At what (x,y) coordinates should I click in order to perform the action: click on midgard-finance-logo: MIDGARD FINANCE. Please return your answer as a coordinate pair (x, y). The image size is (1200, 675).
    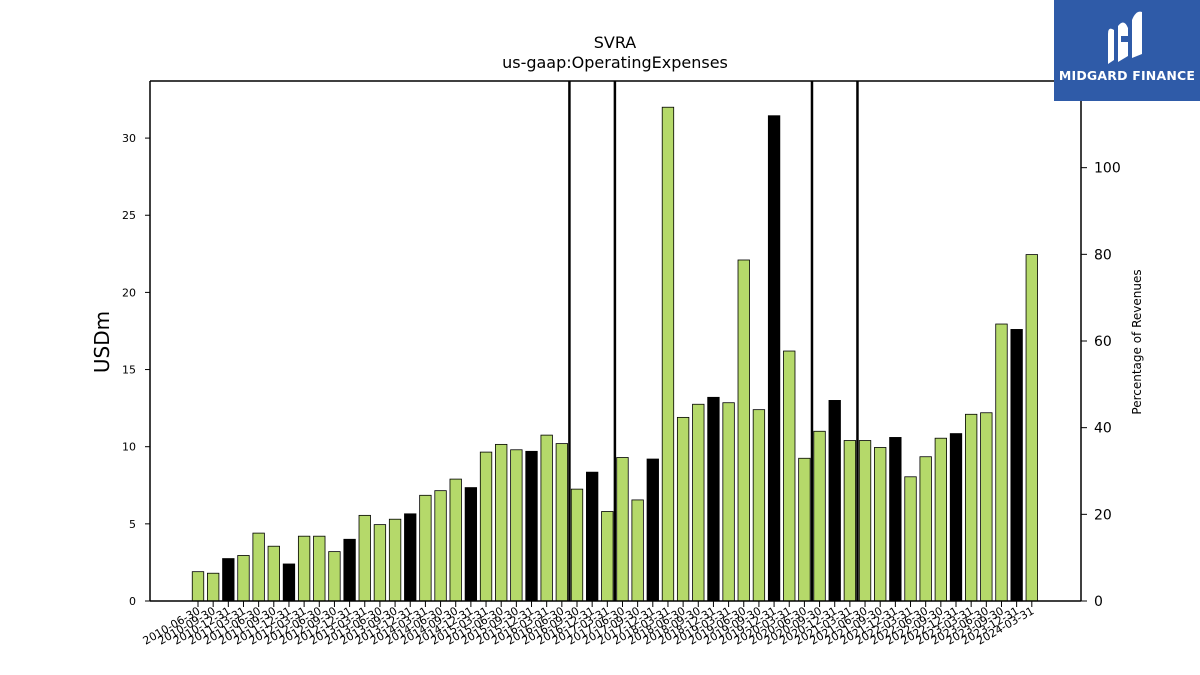
    Looking at the image, I should click on (1127, 50).